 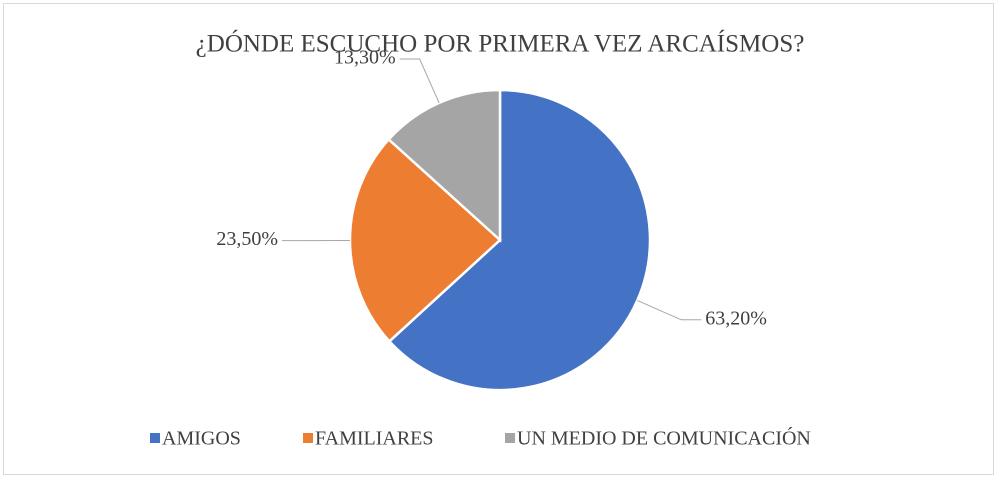 What do you see at coordinates (736, 318) in the screenshot?
I see `data-label: 63,20%` at bounding box center [736, 318].